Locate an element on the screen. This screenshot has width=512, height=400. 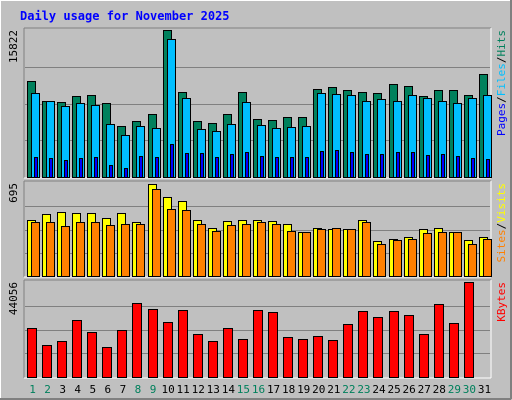
legend-hits-files-pages: Pages/Files/Hits is located at coordinates (501, 83).